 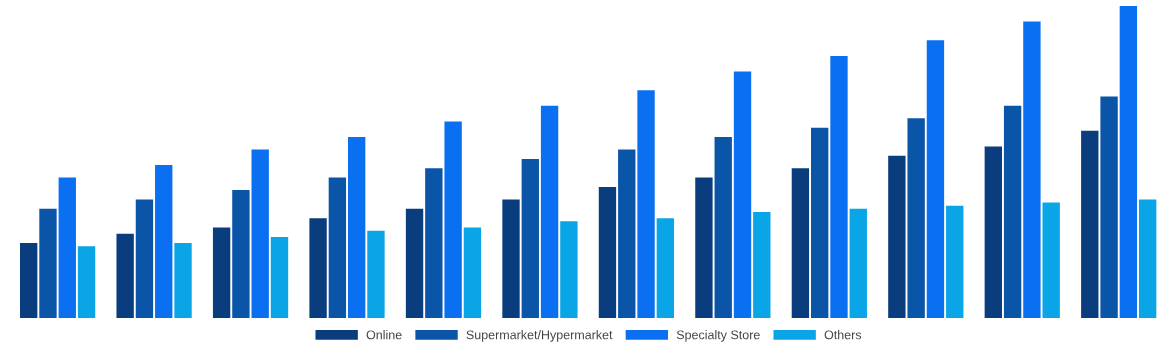 What do you see at coordinates (539, 336) in the screenshot?
I see `legend-label: Supermarket/Hypermarket` at bounding box center [539, 336].